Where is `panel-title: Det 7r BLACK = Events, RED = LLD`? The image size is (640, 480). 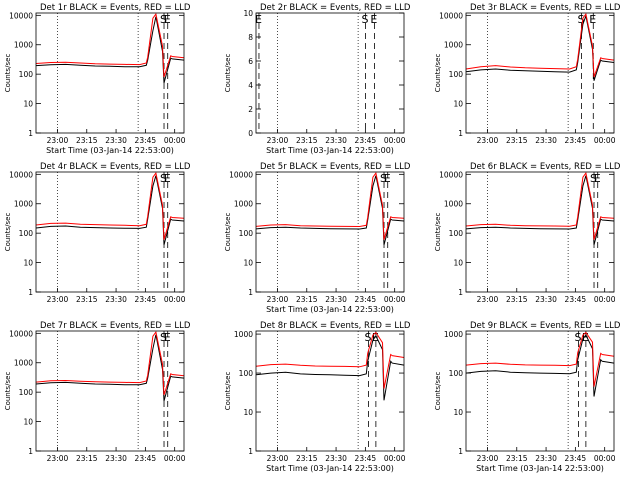 panel-title: Det 7r BLACK = Events, RED = LLD is located at coordinates (115, 326).